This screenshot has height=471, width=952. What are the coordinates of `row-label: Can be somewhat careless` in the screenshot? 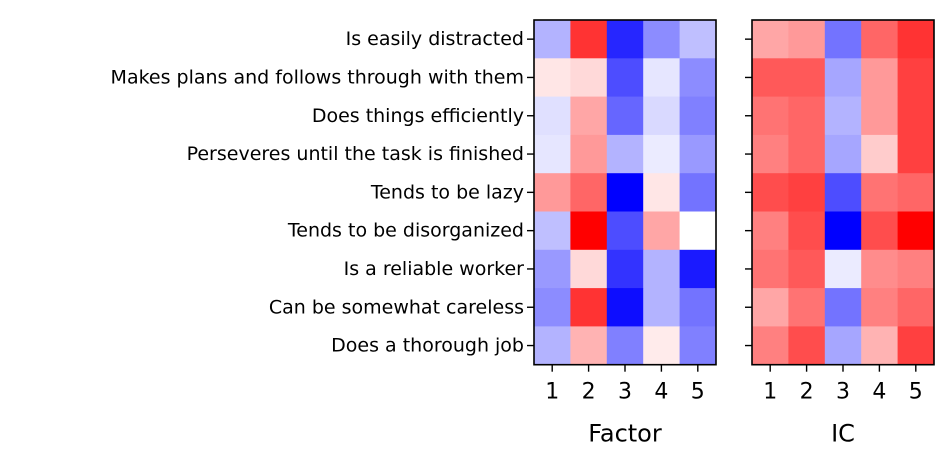 It's located at (396, 307).